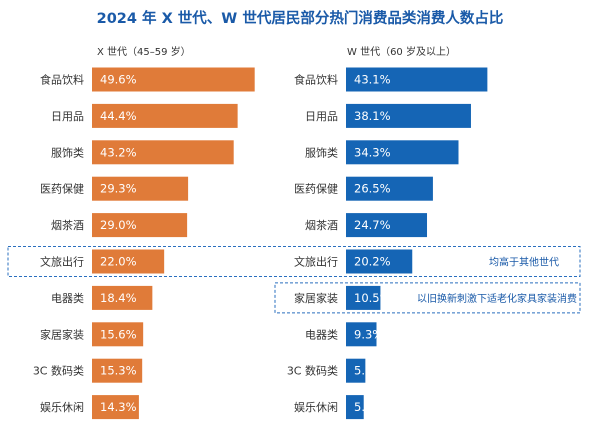 The image size is (600, 437). I want to click on value-label-w-gen-5: 20.2%, so click(372, 262).